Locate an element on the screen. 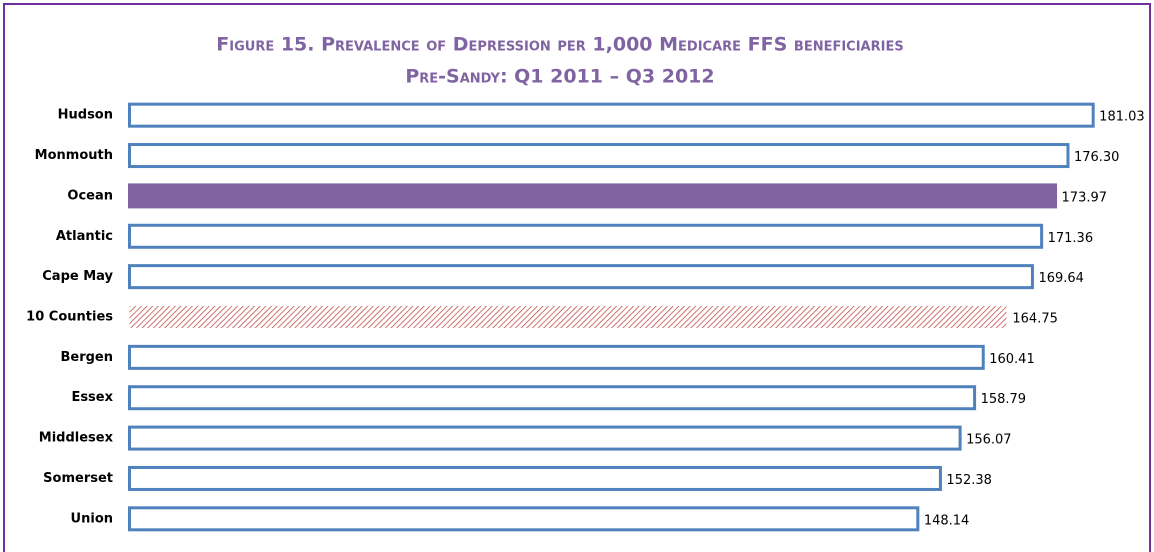  value-label: 171.36 is located at coordinates (1071, 238).